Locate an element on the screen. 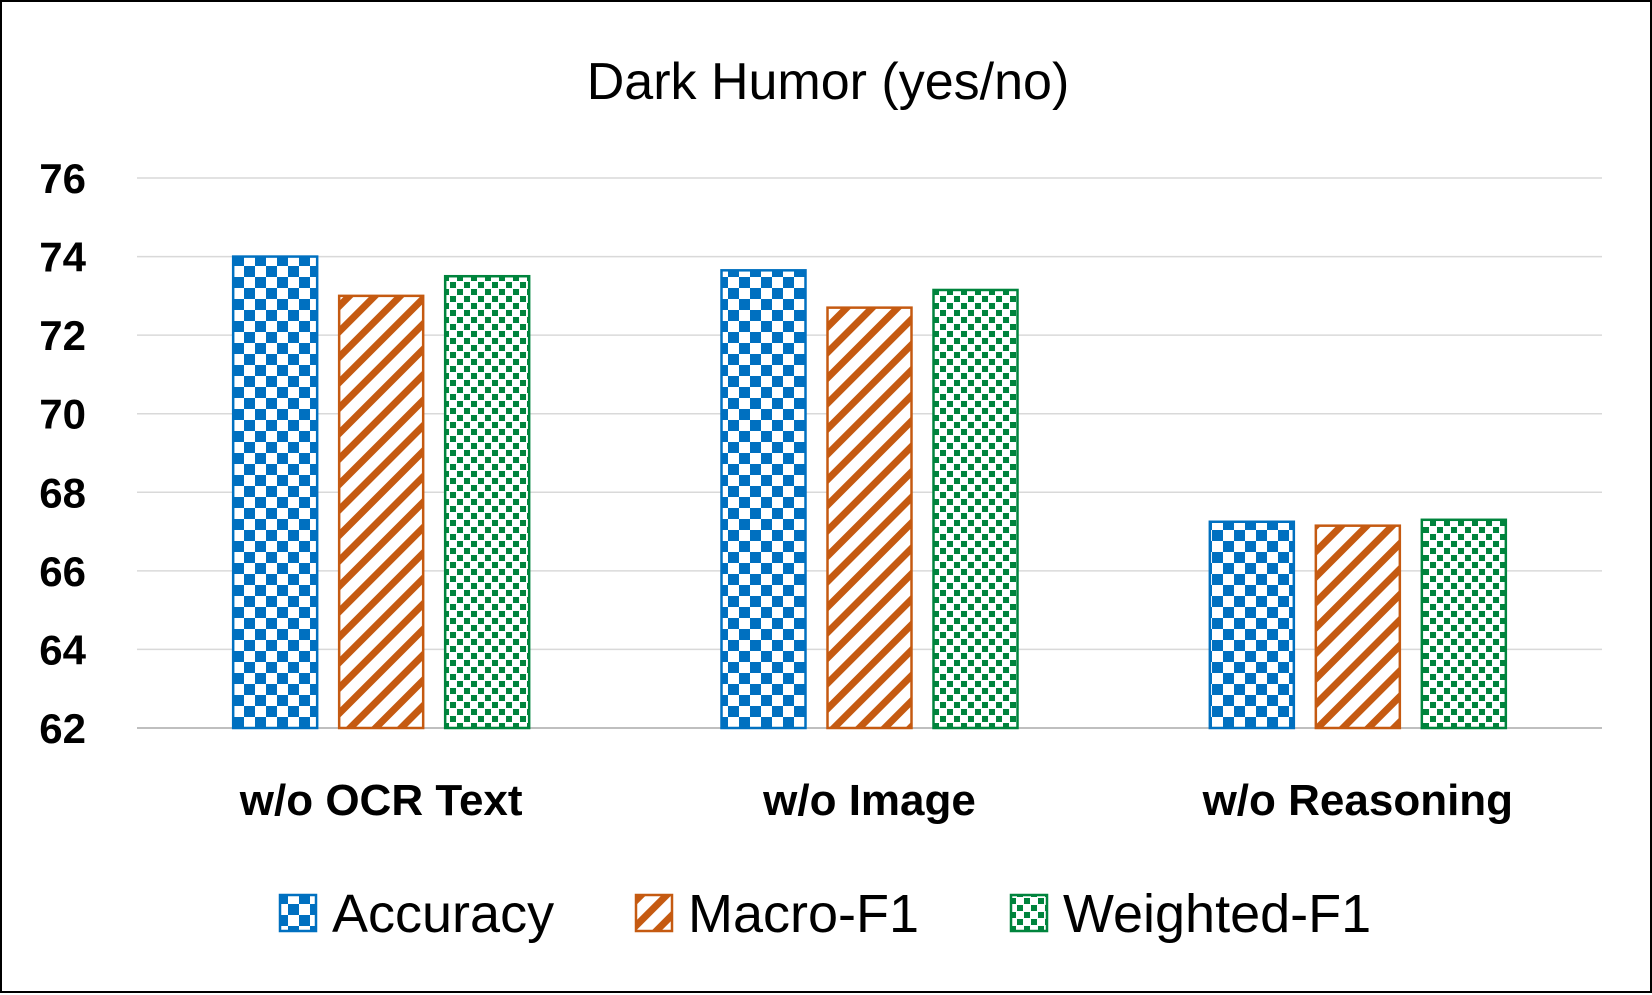 The image size is (1652, 995). legend-swatch-weighted-f1 is located at coordinates (1029, 913).